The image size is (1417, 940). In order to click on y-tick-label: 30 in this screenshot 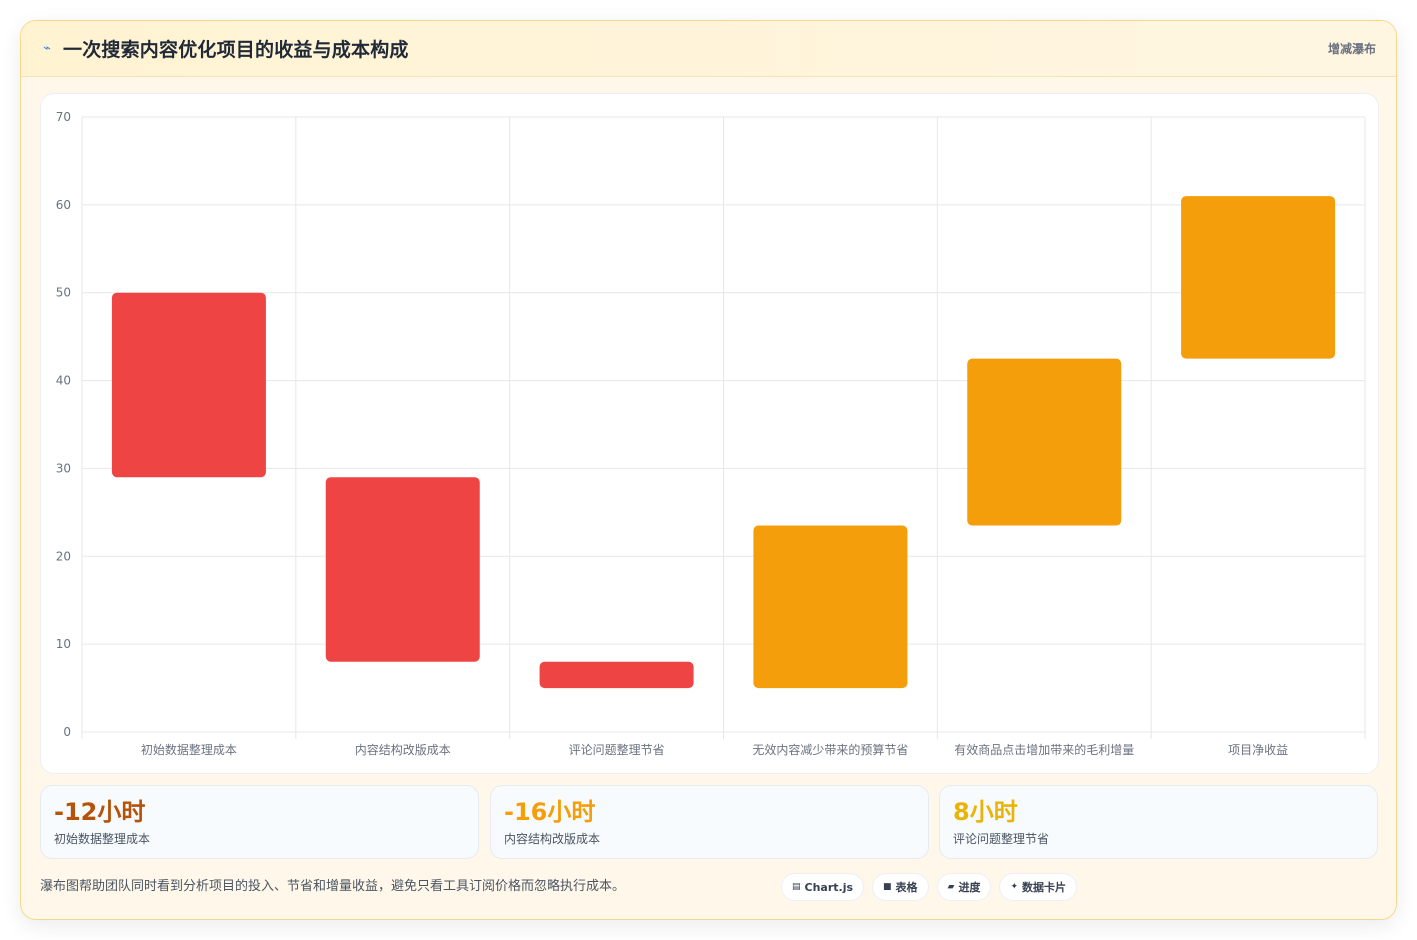, I will do `click(63, 468)`.